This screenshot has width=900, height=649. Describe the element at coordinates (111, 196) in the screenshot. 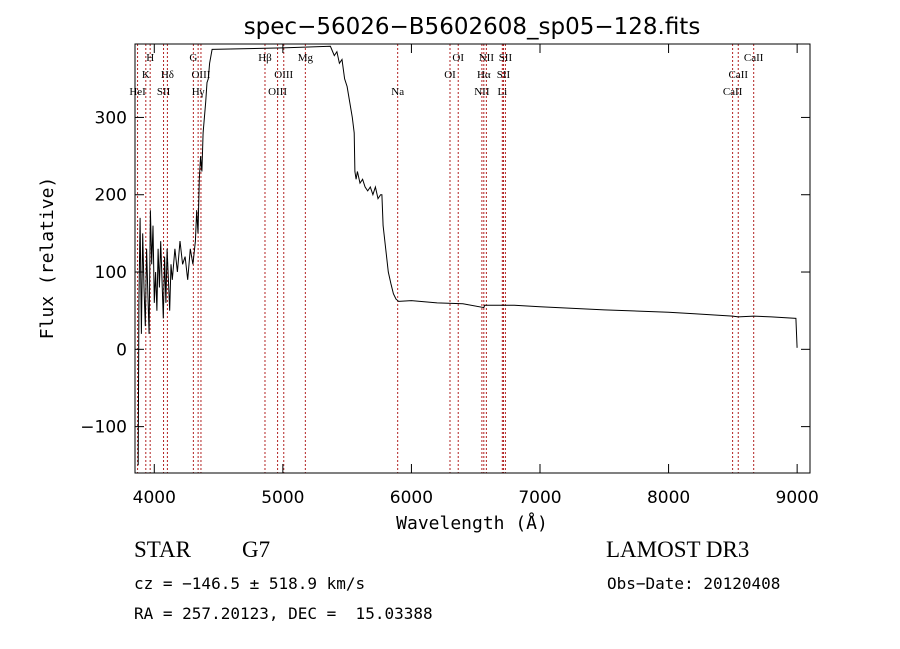

I see `y-tick-label-3: 200` at that location.